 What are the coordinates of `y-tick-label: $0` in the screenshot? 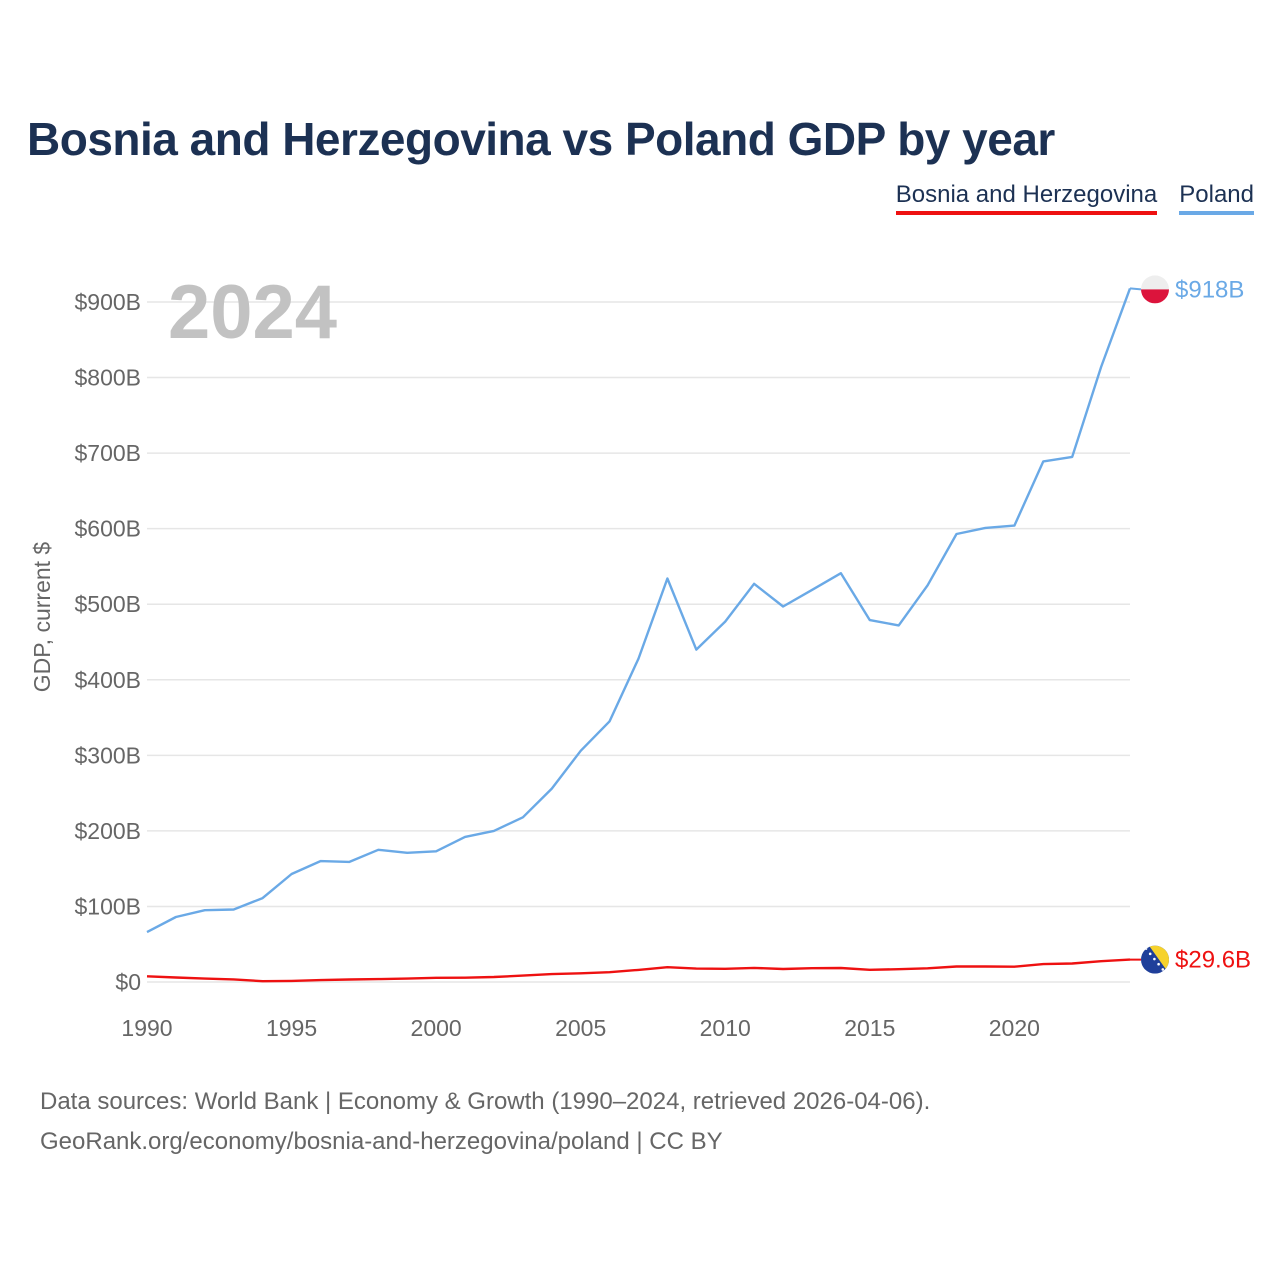 It's located at (128, 982).